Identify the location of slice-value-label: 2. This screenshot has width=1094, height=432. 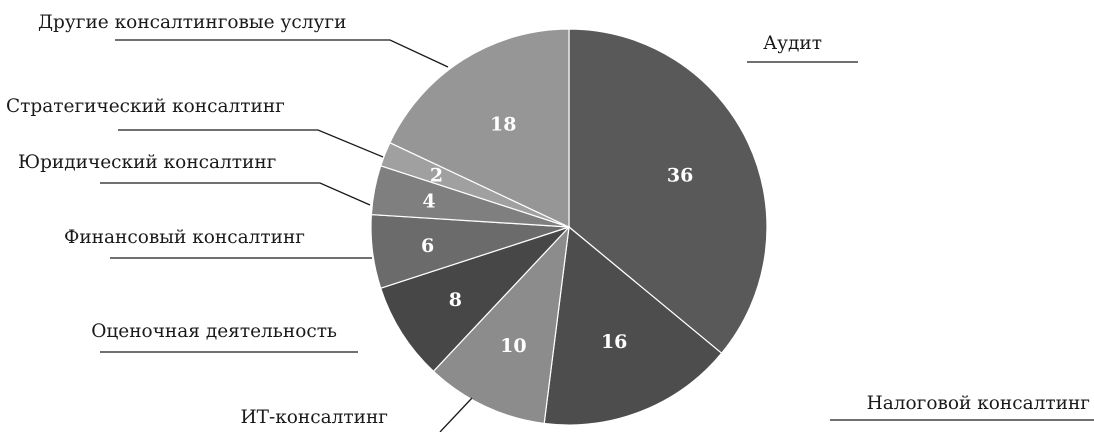
(436, 176).